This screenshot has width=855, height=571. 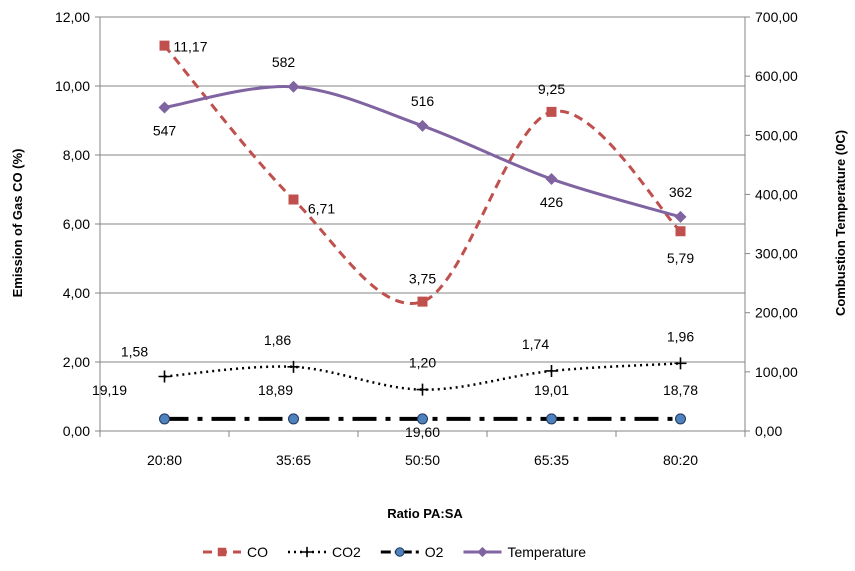 I want to click on data-label-co: 9,25, so click(x=551, y=89).